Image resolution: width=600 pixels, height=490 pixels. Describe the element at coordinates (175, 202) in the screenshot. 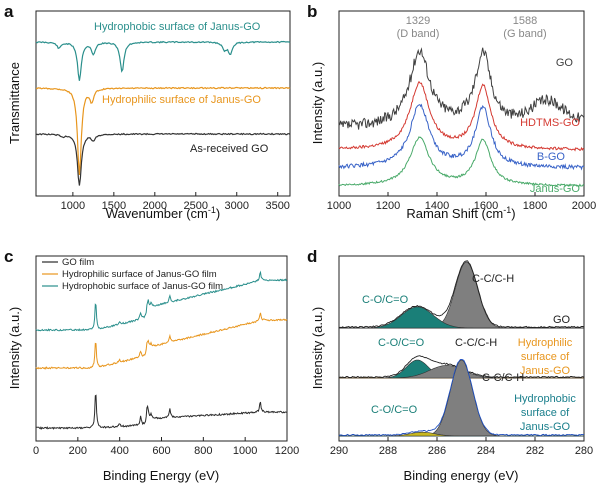

I see `panel-a-xticks: 1000 1500 2000 2500 3000 3500` at that location.